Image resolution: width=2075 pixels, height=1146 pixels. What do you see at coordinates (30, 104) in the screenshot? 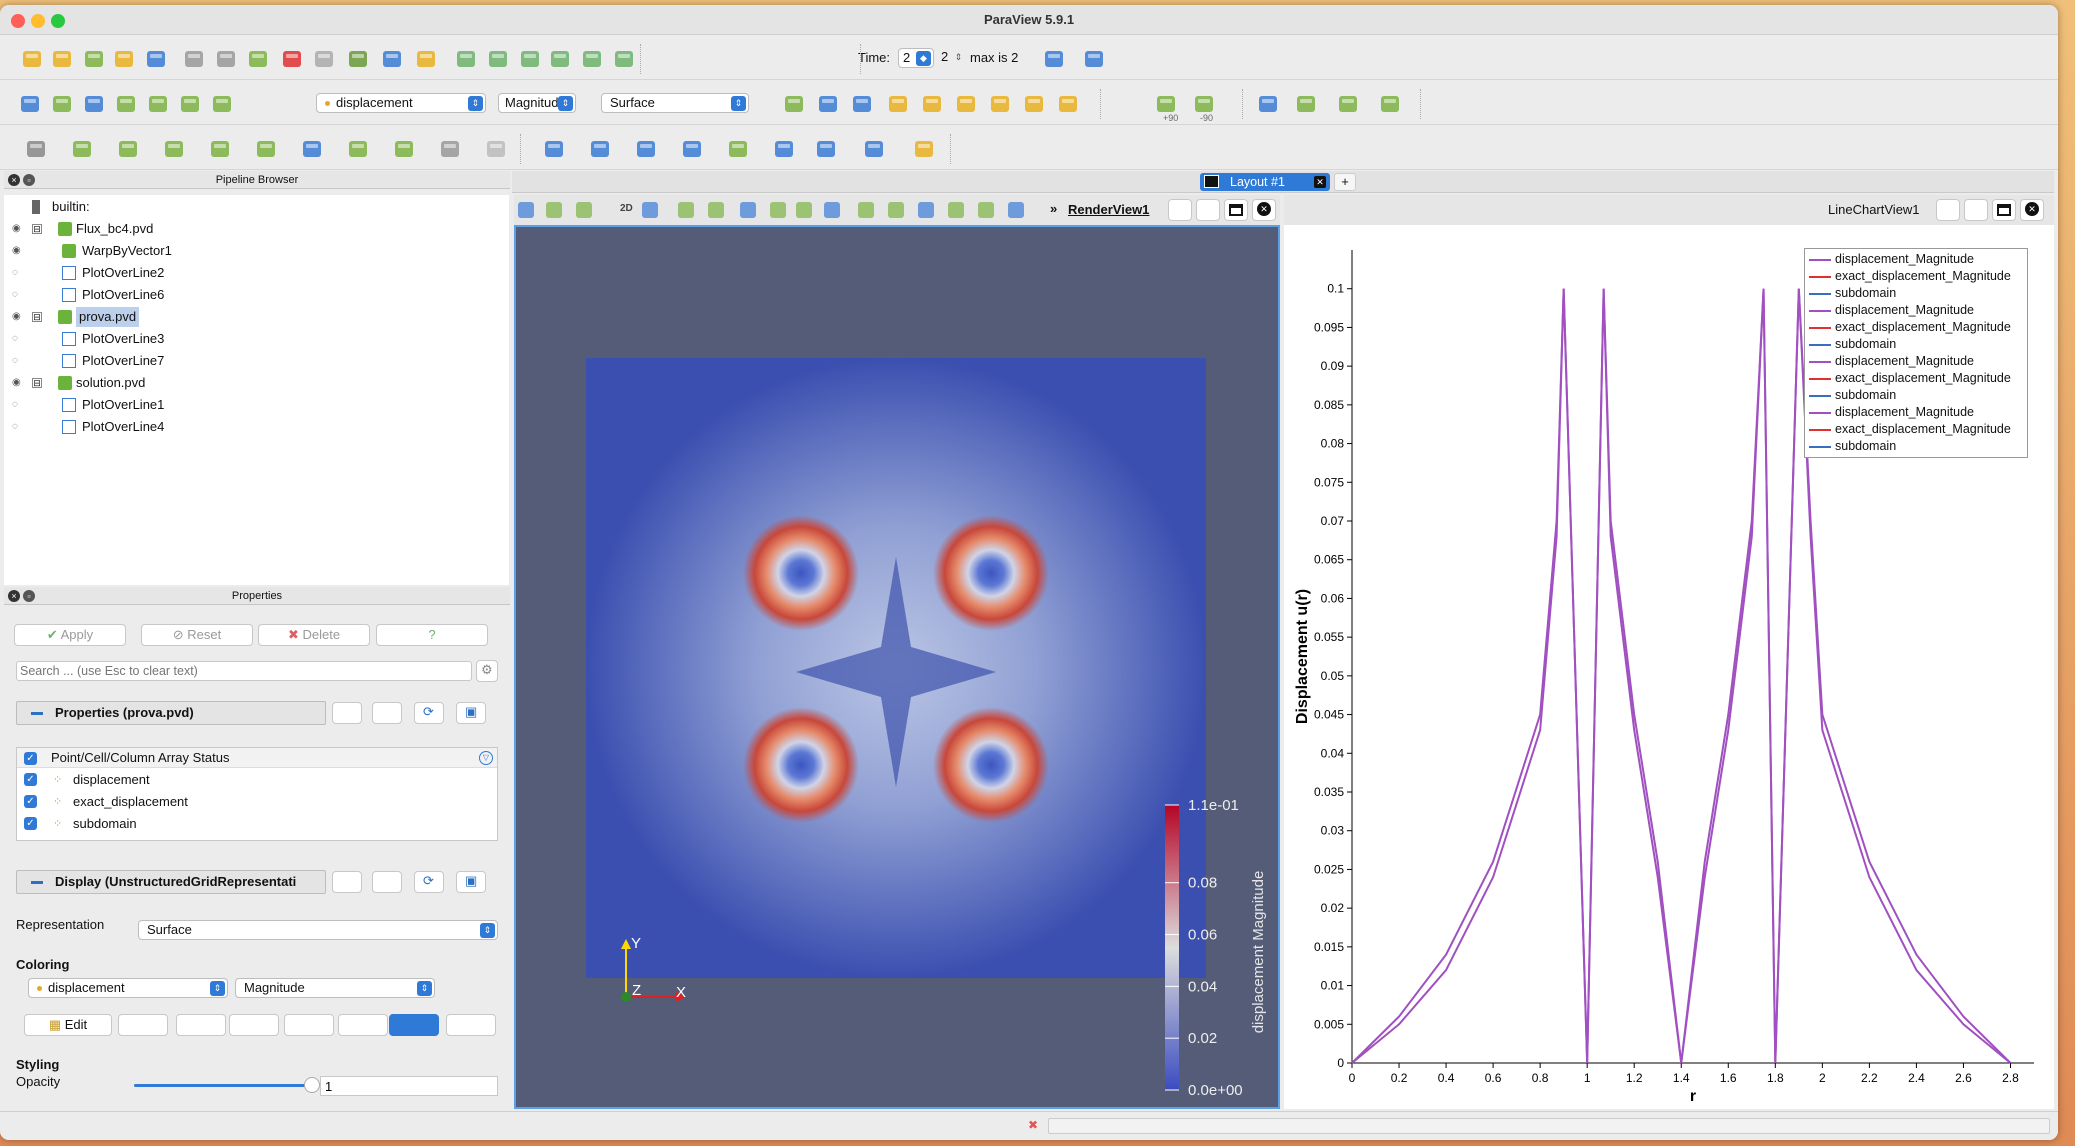
I see `toggle-colorbar-button` at bounding box center [30, 104].